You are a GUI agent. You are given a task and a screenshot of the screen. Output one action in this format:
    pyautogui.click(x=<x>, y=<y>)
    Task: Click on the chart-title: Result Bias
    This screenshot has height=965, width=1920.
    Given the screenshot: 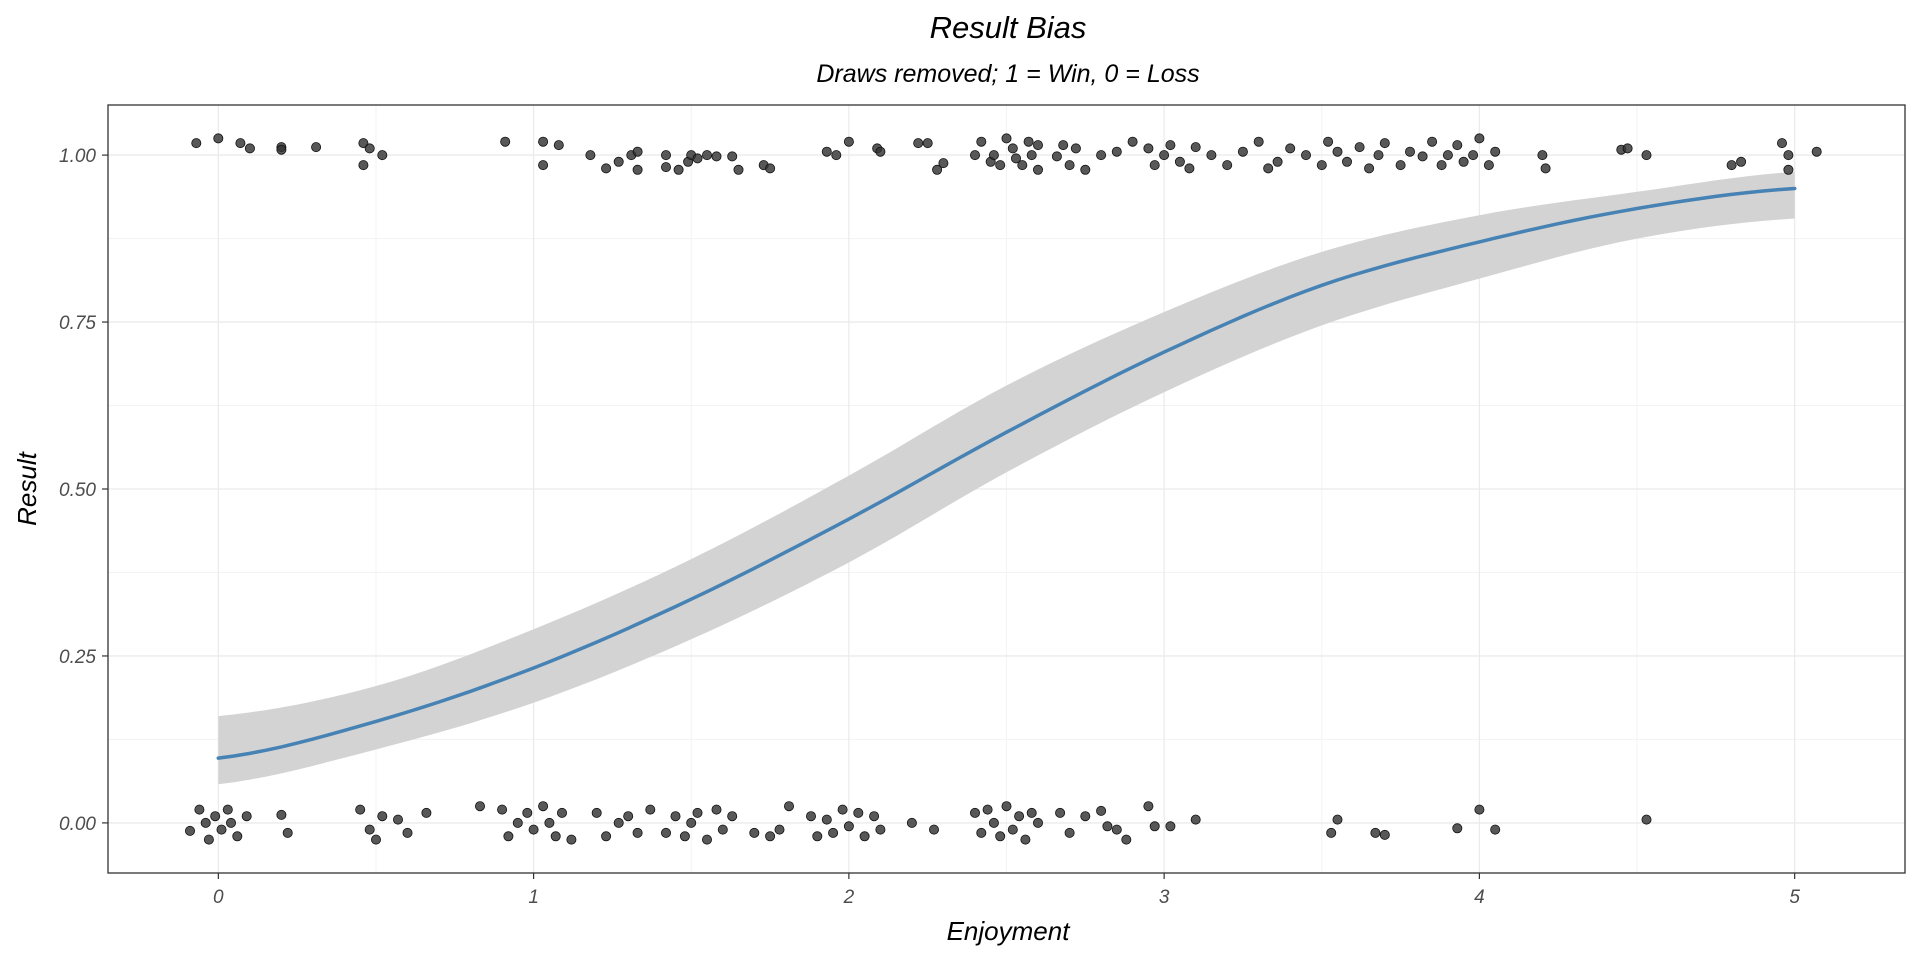 What is the action you would take?
    pyautogui.click(x=1008, y=27)
    